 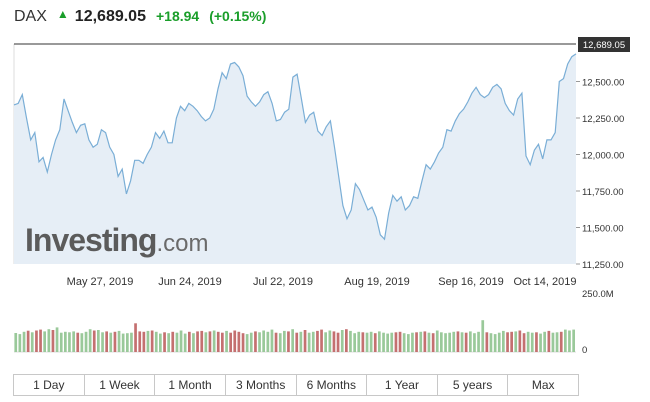 What do you see at coordinates (261, 385) in the screenshot?
I see `range-3-months-button: 3 Months` at bounding box center [261, 385].